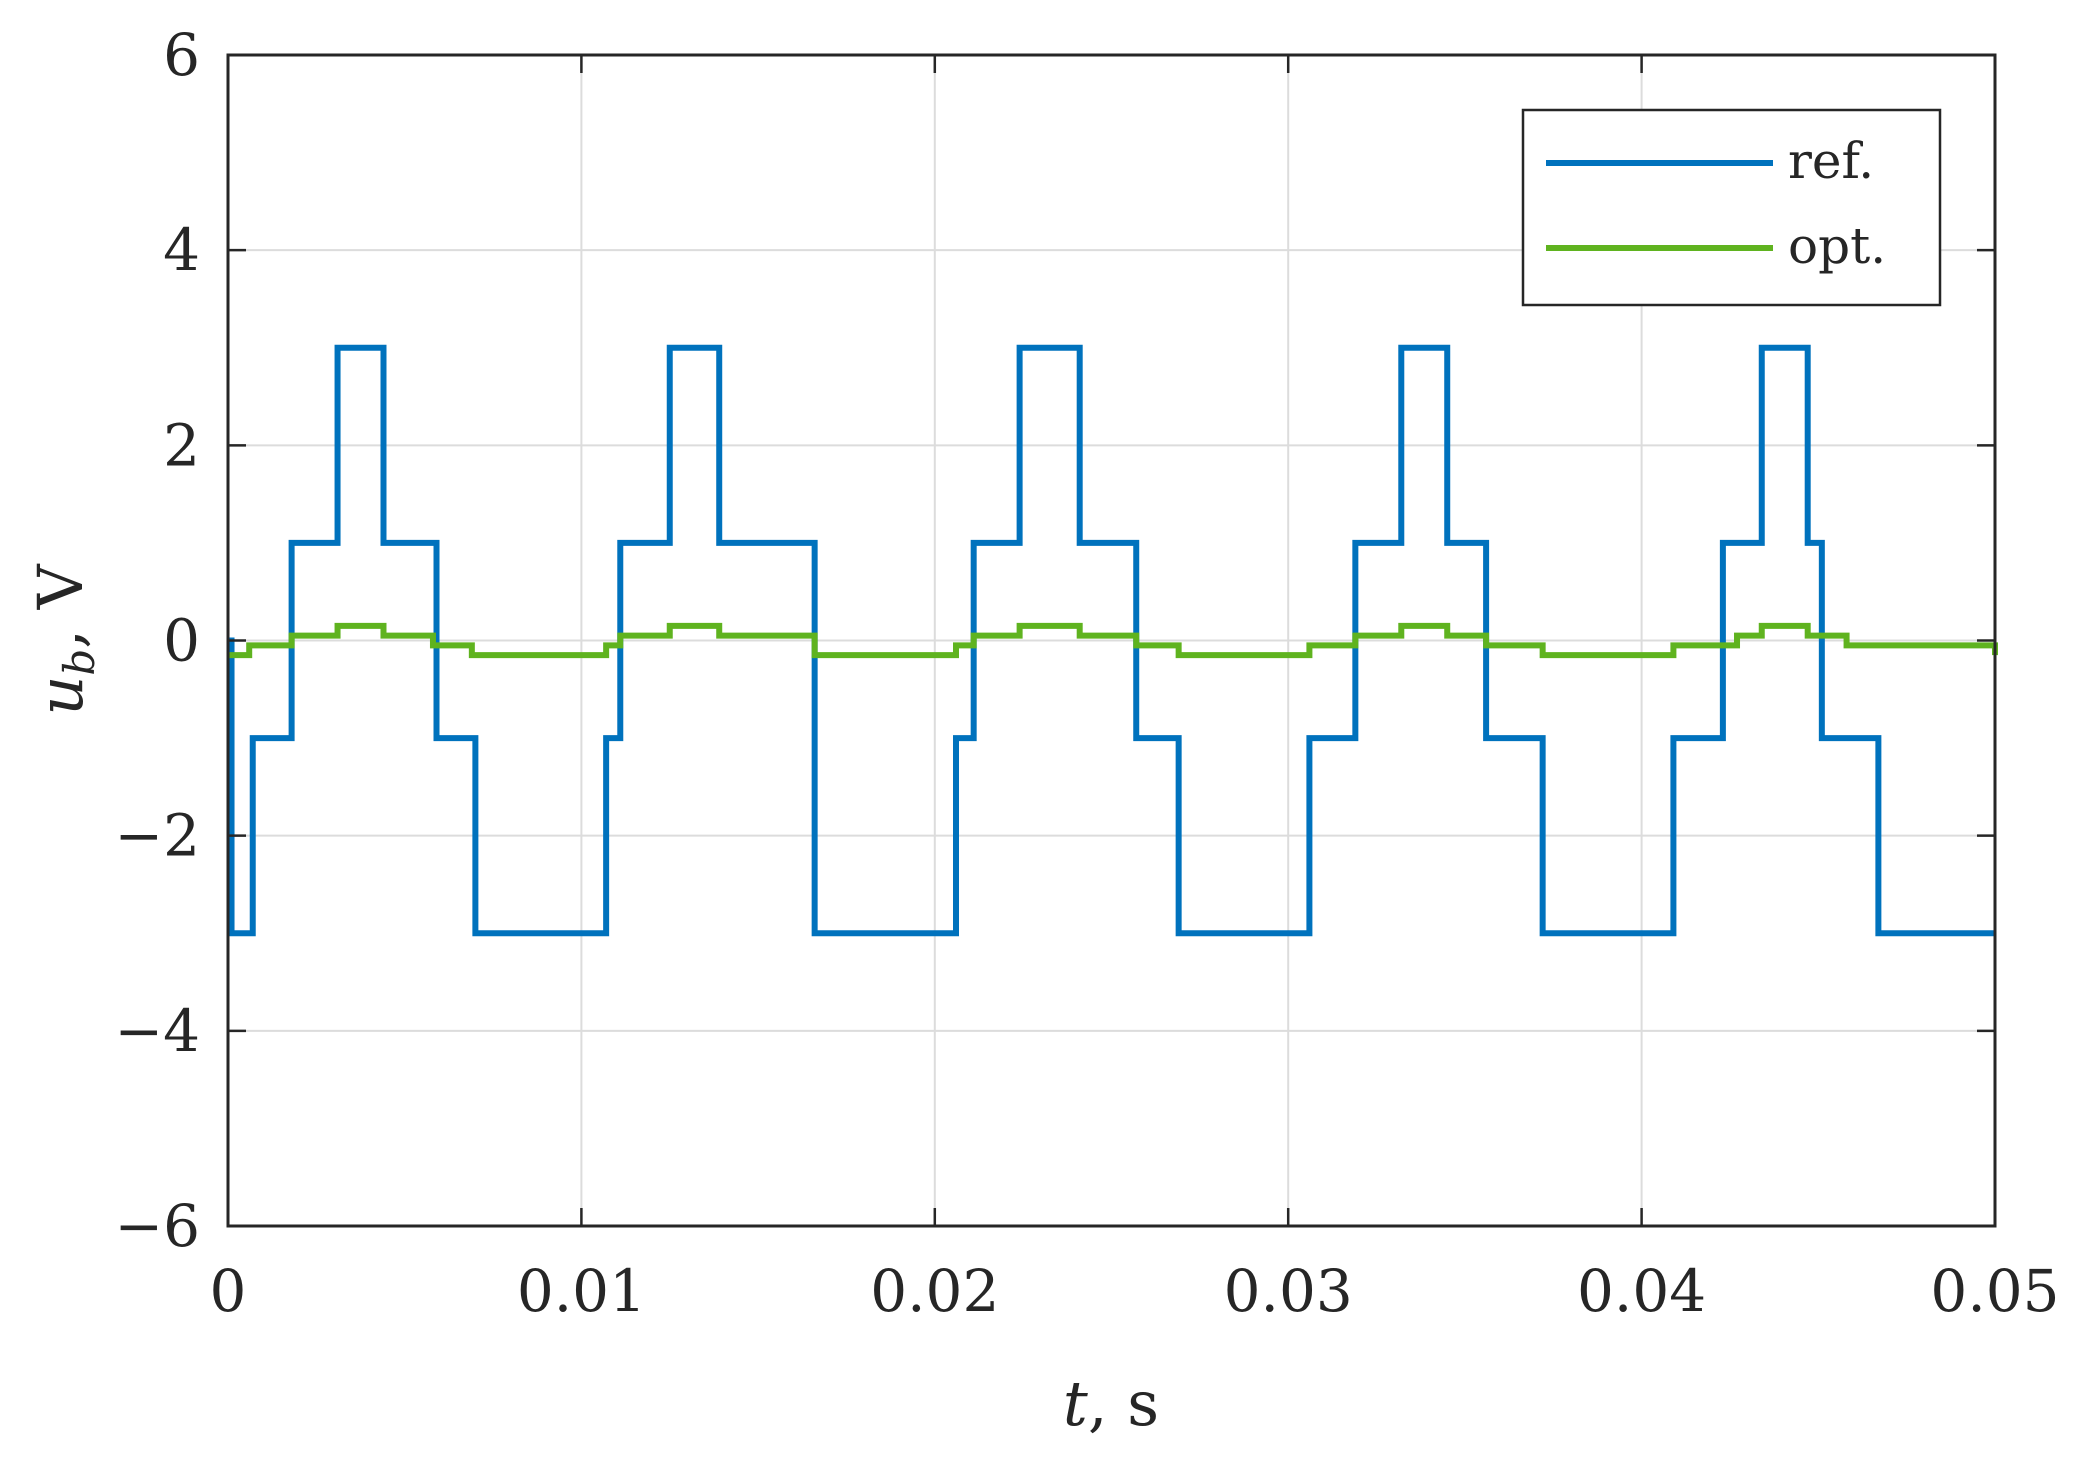 The width and height of the screenshot is (2079, 1478). Describe the element at coordinates (1831, 161) in the screenshot. I see `legend-label-ref: ref.` at that location.